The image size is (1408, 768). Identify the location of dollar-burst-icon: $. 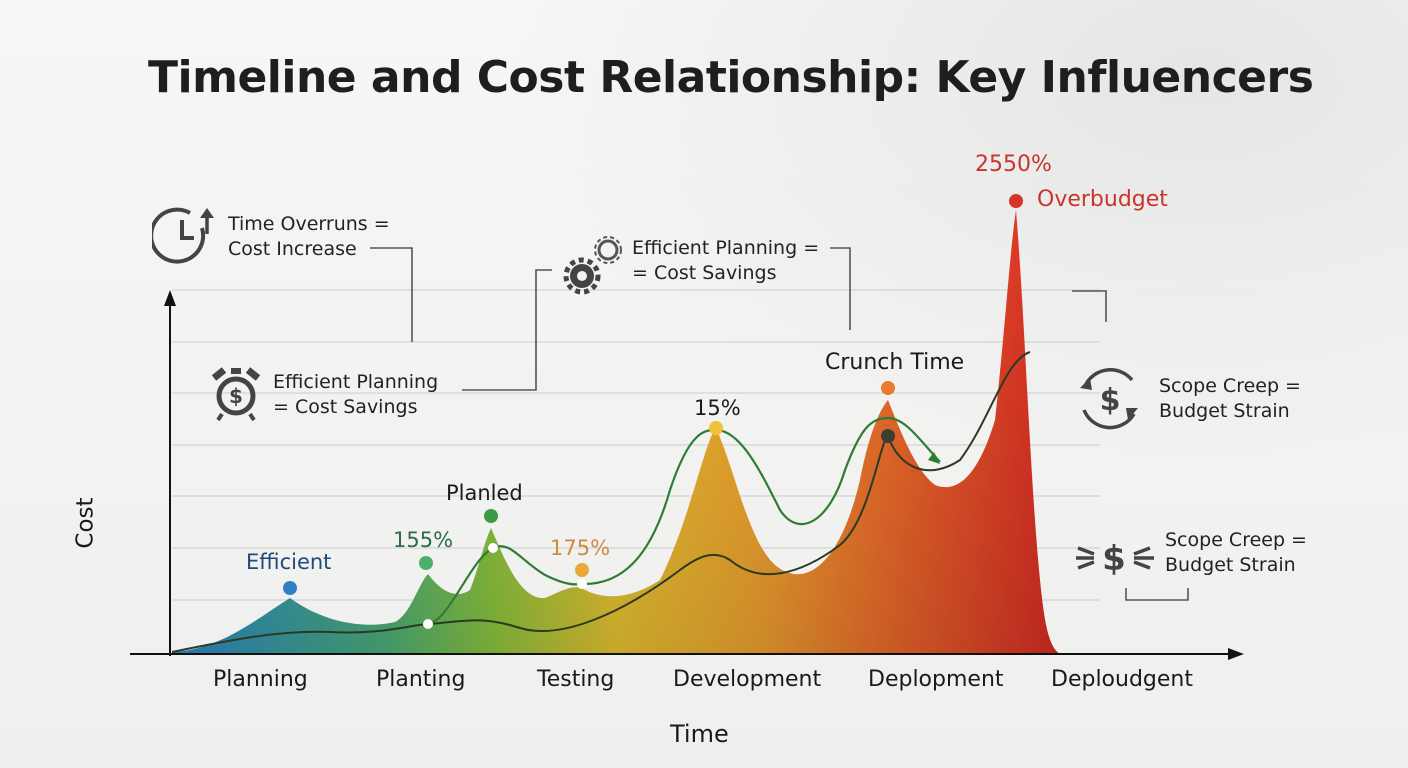
(1116, 560).